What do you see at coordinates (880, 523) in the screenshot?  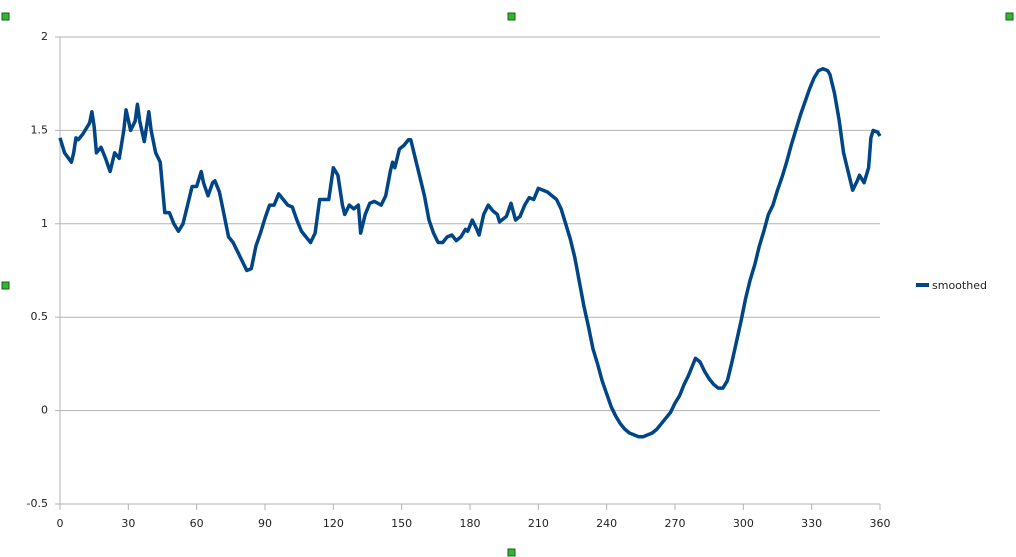 I see `x-tick-label: 360` at bounding box center [880, 523].